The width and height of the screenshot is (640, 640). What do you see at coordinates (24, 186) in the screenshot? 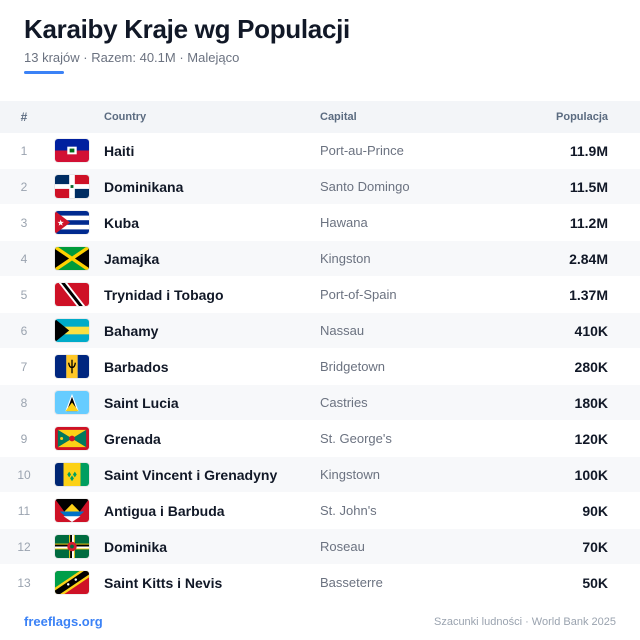
I see `rank-cell: 2` at bounding box center [24, 186].